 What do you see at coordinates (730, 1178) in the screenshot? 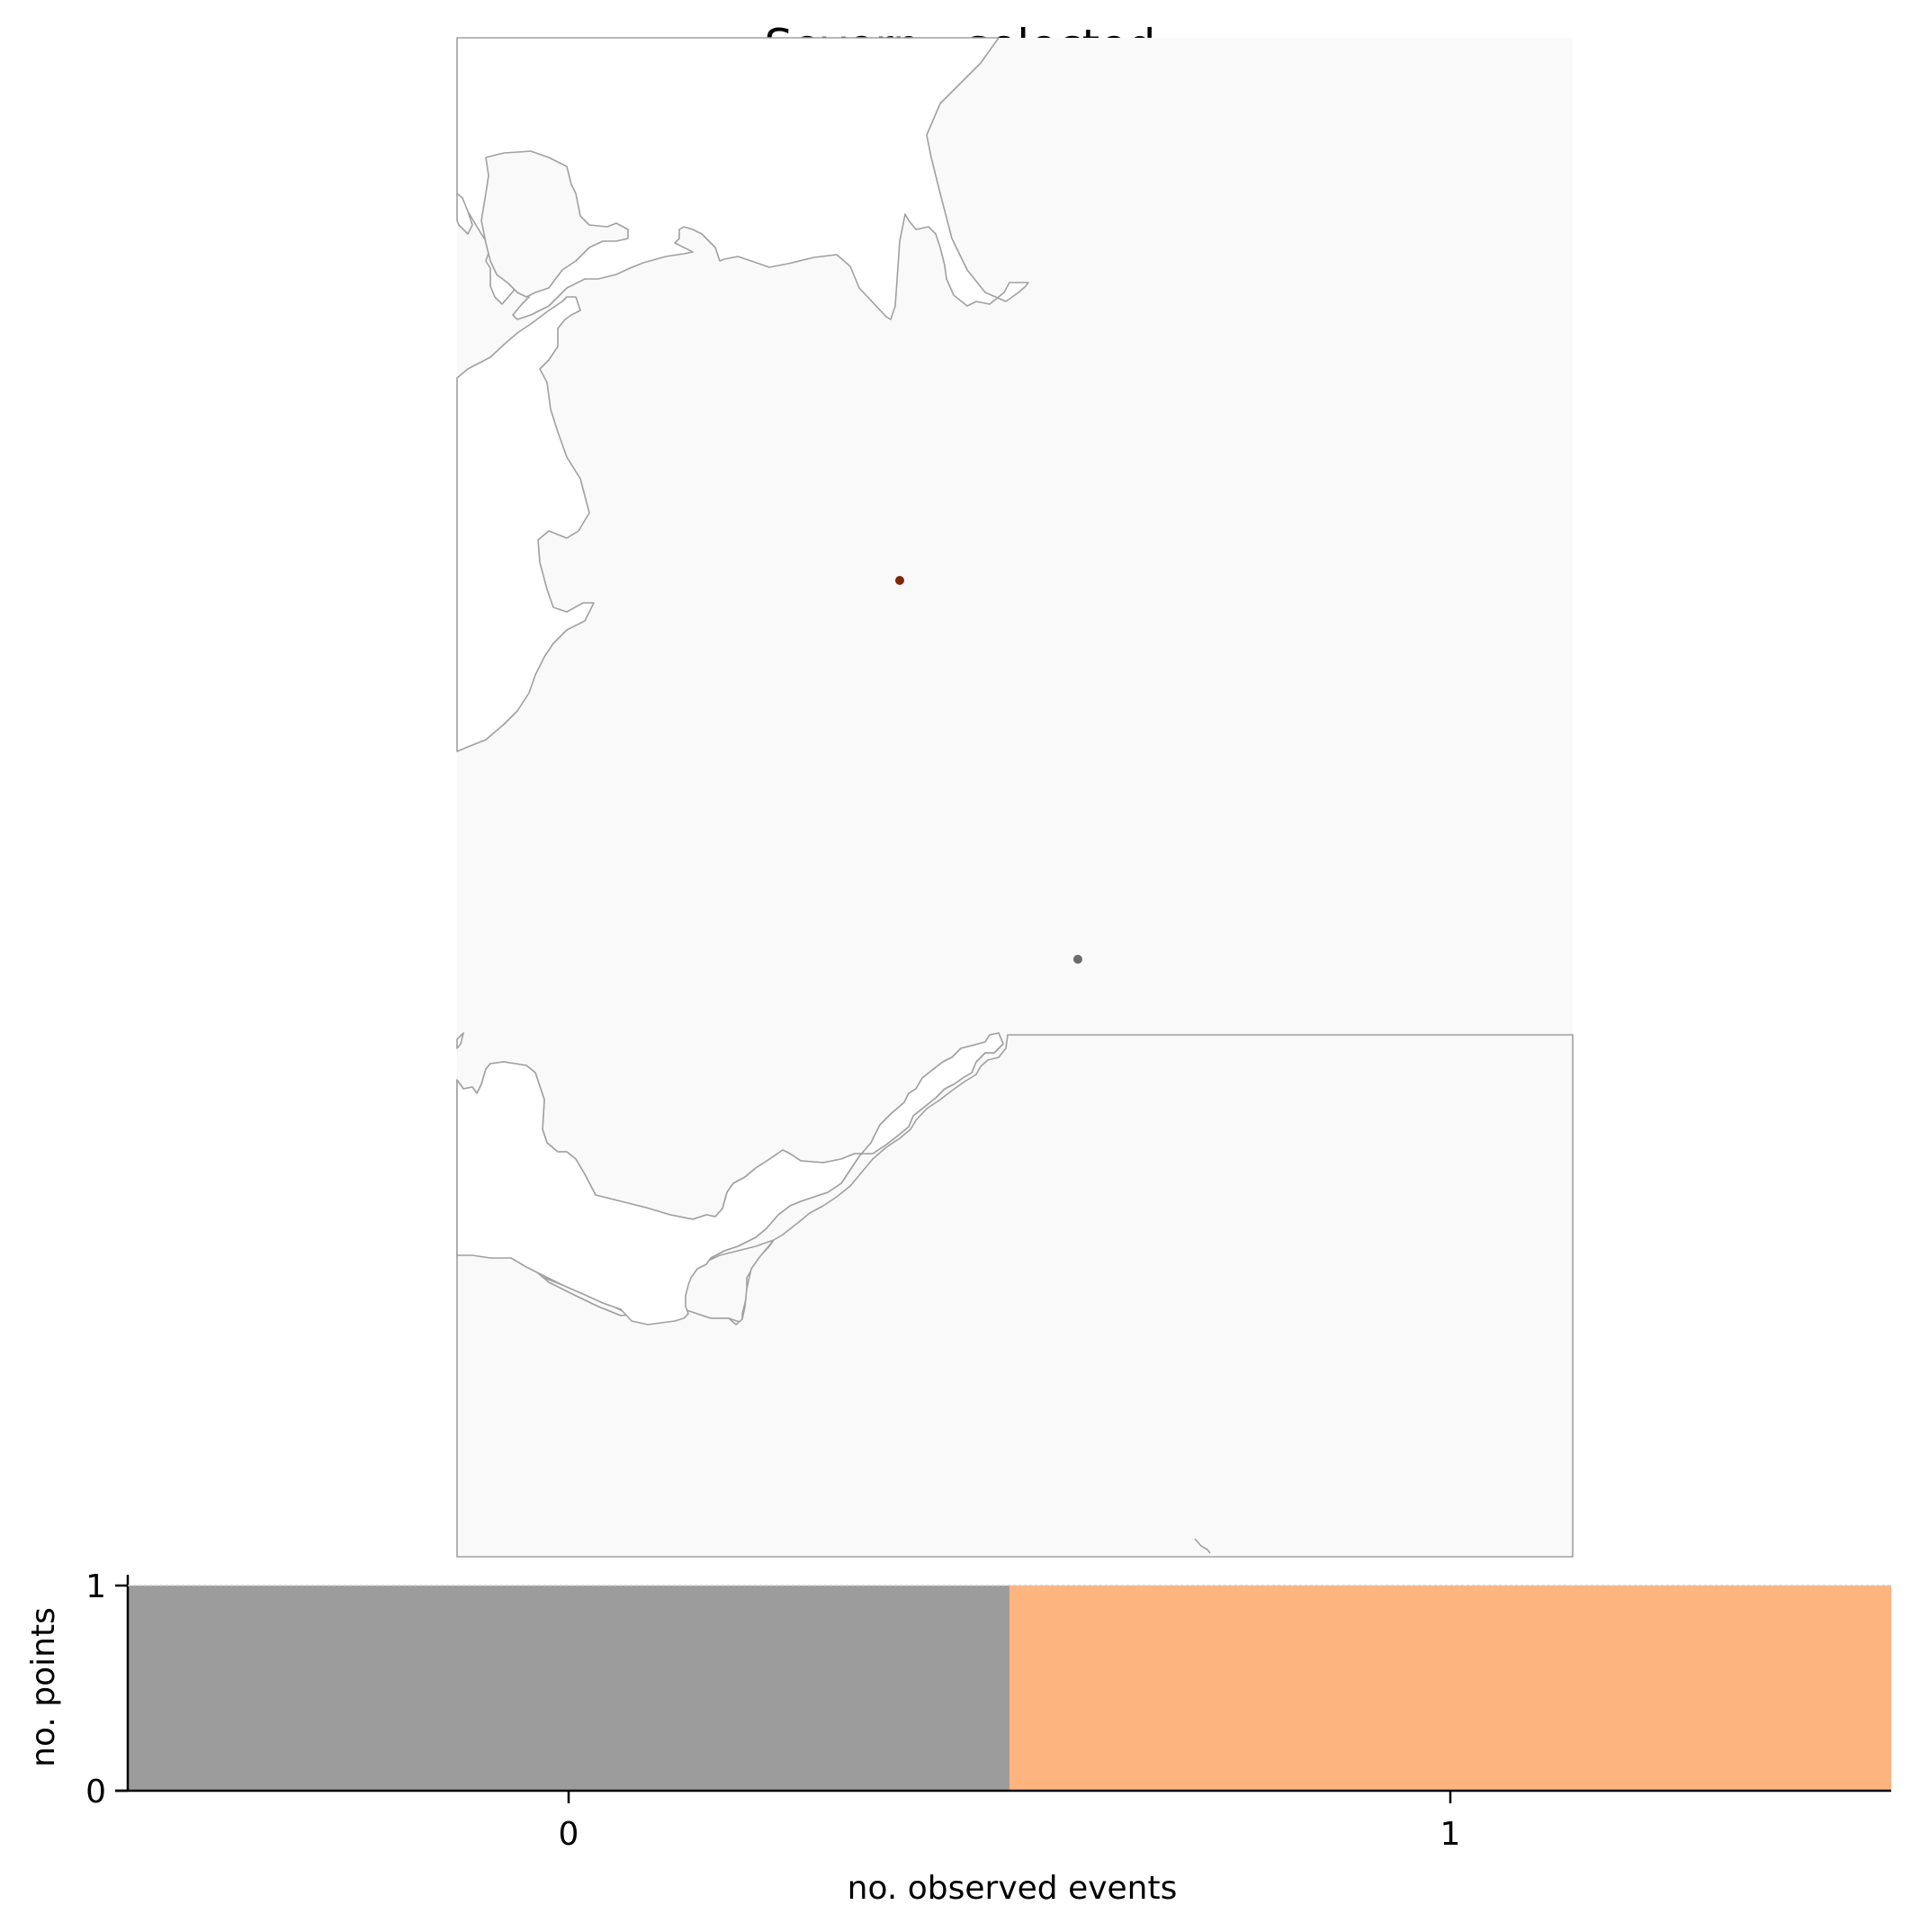
I see `sea-bristol-channel` at bounding box center [730, 1178].